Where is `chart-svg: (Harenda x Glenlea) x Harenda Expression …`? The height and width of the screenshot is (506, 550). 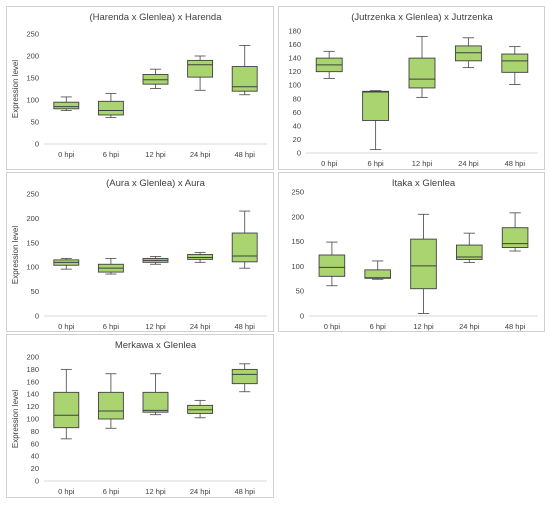 chart-svg: (Harenda x Glenlea) x Harenda Expression … is located at coordinates (139, 85).